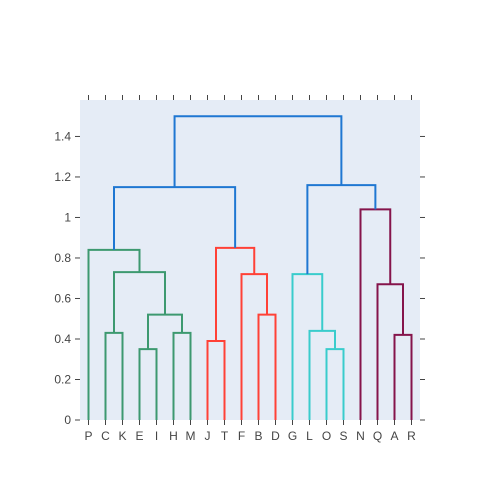 Image resolution: width=500 pixels, height=500 pixels. What do you see at coordinates (62, 177) in the screenshot?
I see `y-tick-label: 1.2` at bounding box center [62, 177].